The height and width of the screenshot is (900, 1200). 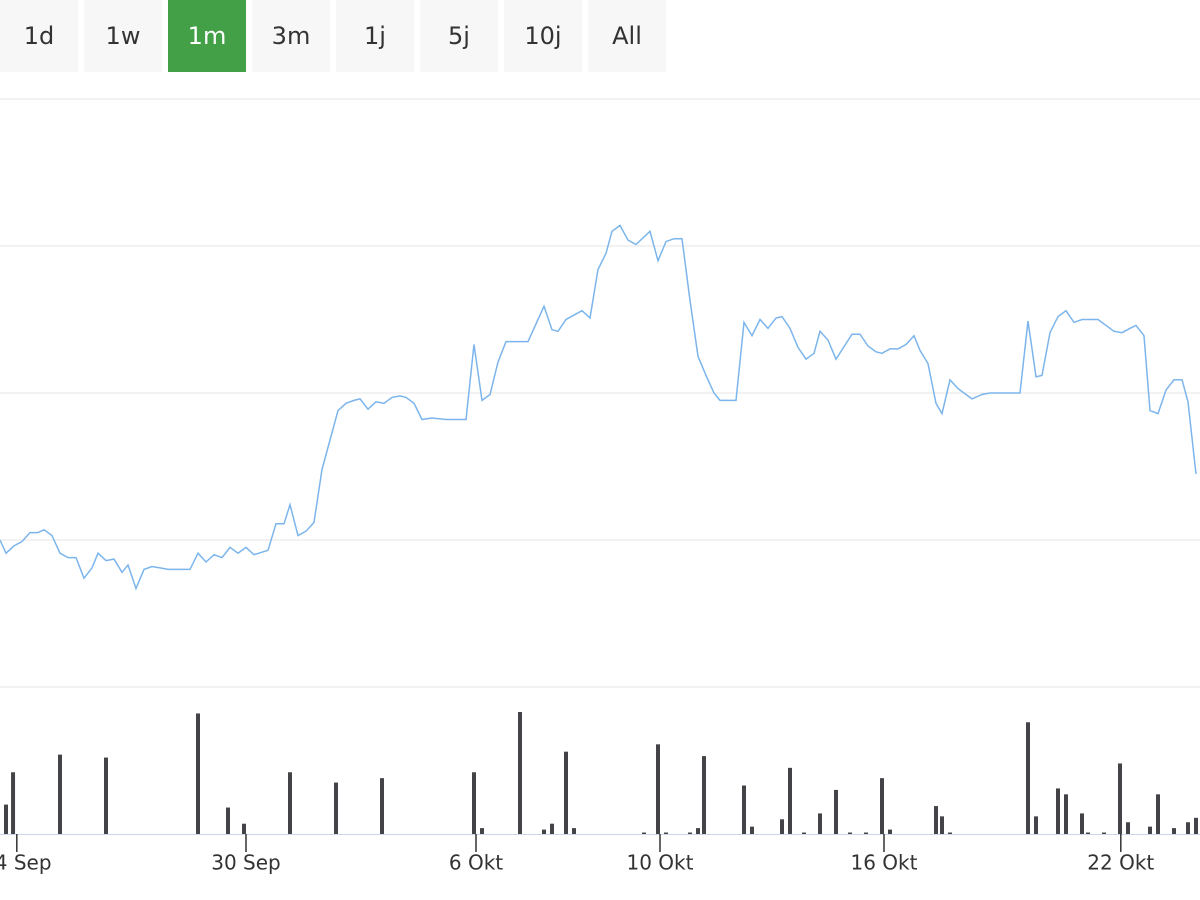 What do you see at coordinates (123, 36) in the screenshot?
I see `range-button: 1w` at bounding box center [123, 36].